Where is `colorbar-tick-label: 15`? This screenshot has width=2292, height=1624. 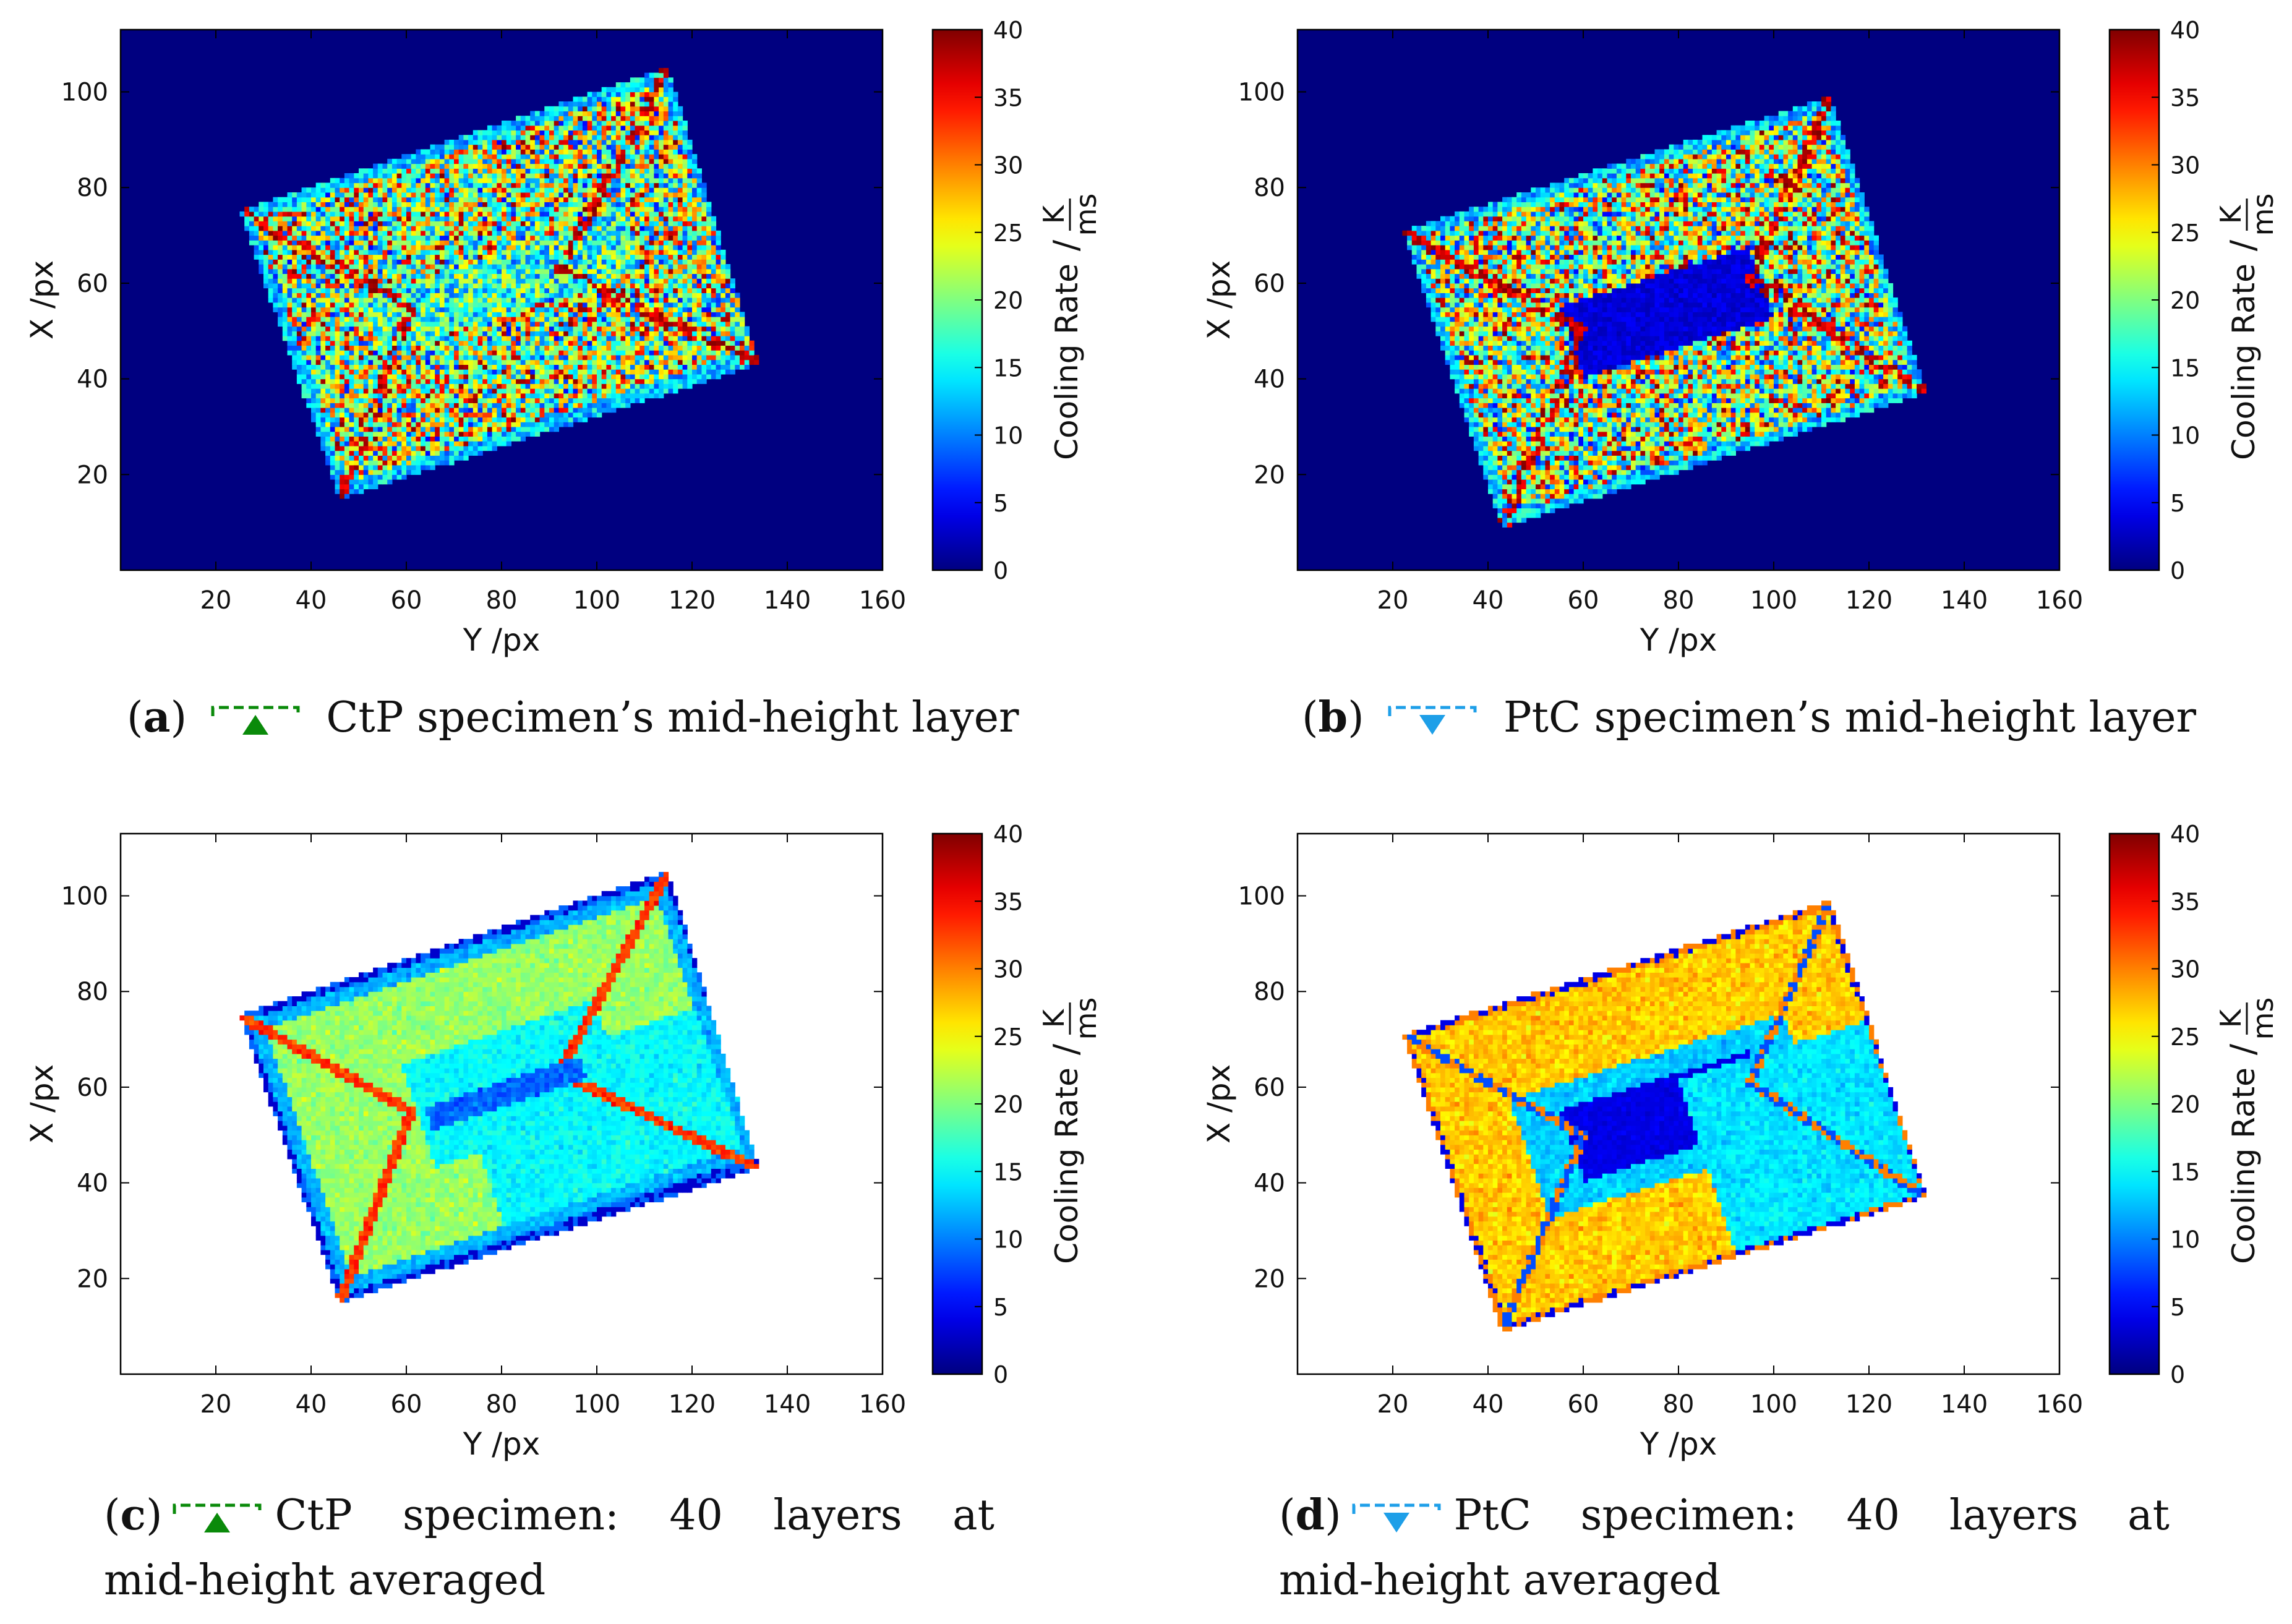 colorbar-tick-label: 15 is located at coordinates (1008, 368).